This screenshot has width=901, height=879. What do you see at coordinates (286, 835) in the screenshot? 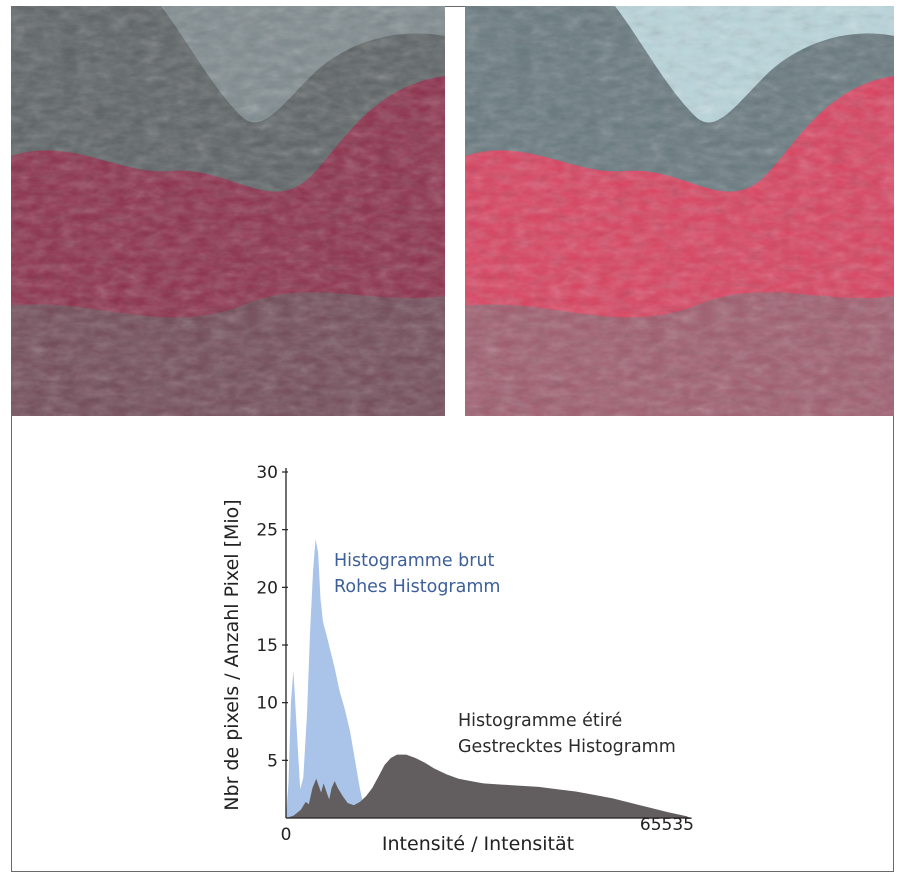
I see `x-tick-label: 0` at bounding box center [286, 835].